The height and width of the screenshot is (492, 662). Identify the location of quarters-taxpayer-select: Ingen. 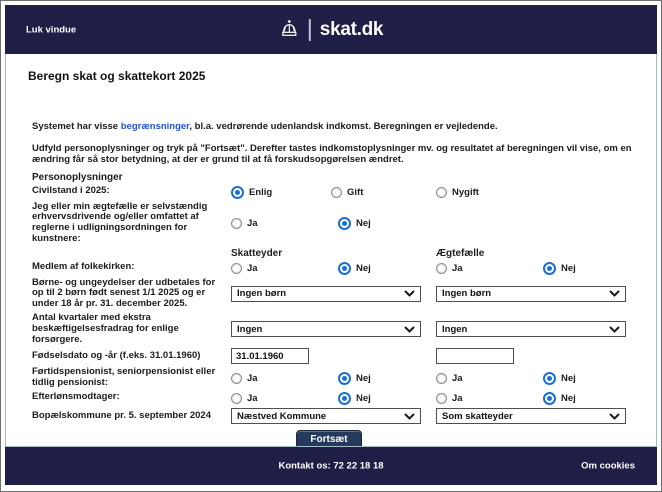
(326, 329).